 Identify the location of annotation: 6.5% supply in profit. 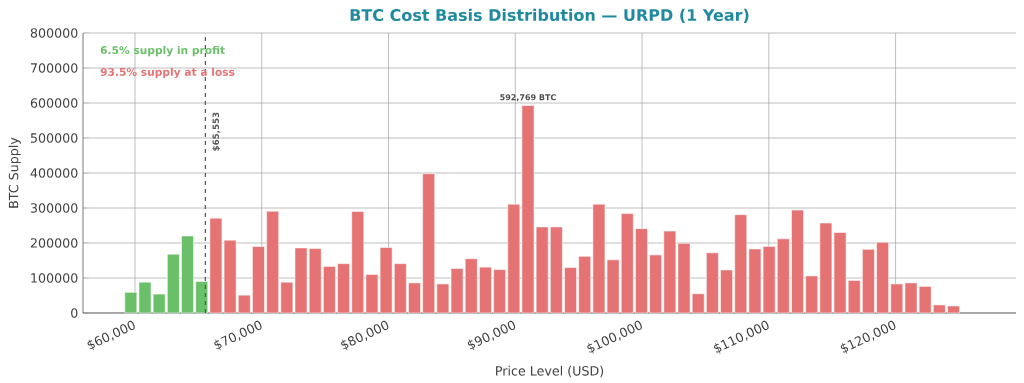
(162, 51).